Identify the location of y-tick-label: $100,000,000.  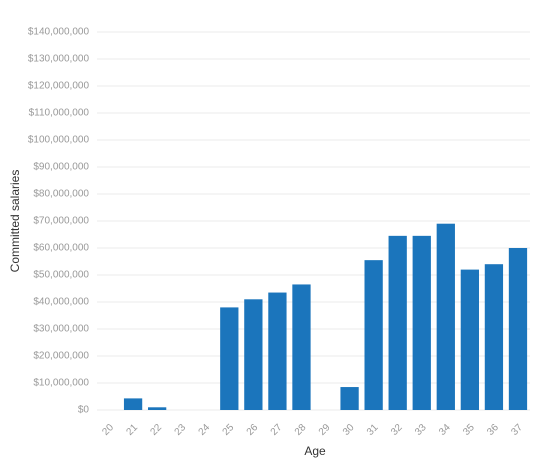
(59, 140).